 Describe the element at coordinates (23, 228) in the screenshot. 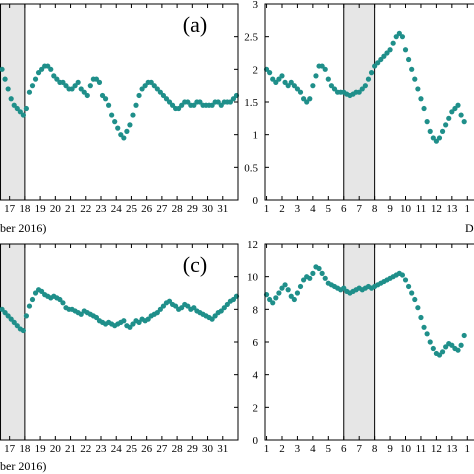

I see `x-axis-label: ber 2016)` at that location.